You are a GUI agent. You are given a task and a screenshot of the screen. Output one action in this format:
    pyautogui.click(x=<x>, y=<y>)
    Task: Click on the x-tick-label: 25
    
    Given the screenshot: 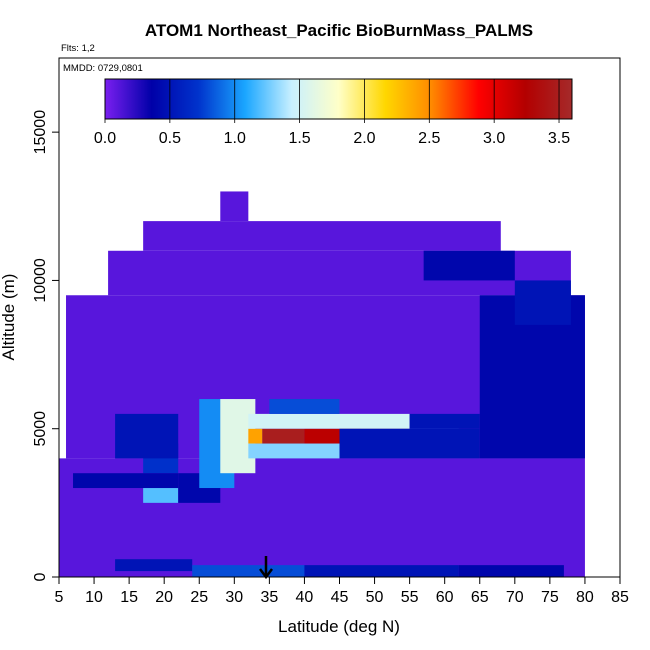 What is the action you would take?
    pyautogui.click(x=199, y=597)
    